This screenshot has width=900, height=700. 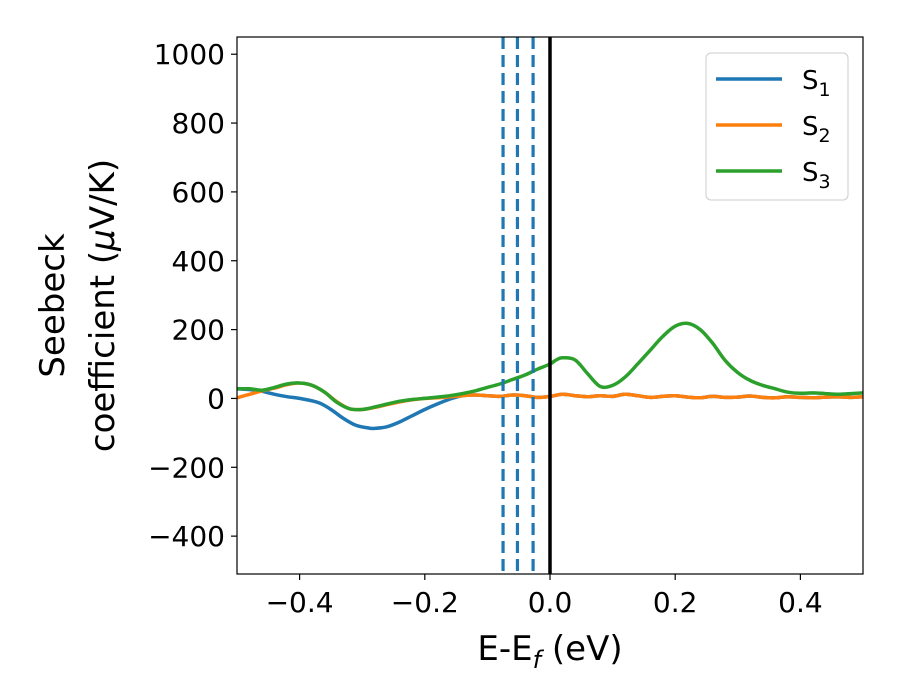 What do you see at coordinates (198, 330) in the screenshot?
I see `y-tick-label: 200` at bounding box center [198, 330].